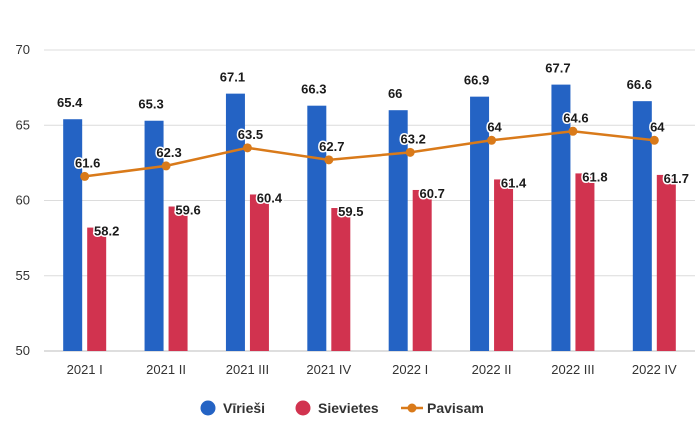 The height and width of the screenshot is (422, 700). What do you see at coordinates (413, 138) in the screenshot?
I see `line-data-label: 63.2` at bounding box center [413, 138].